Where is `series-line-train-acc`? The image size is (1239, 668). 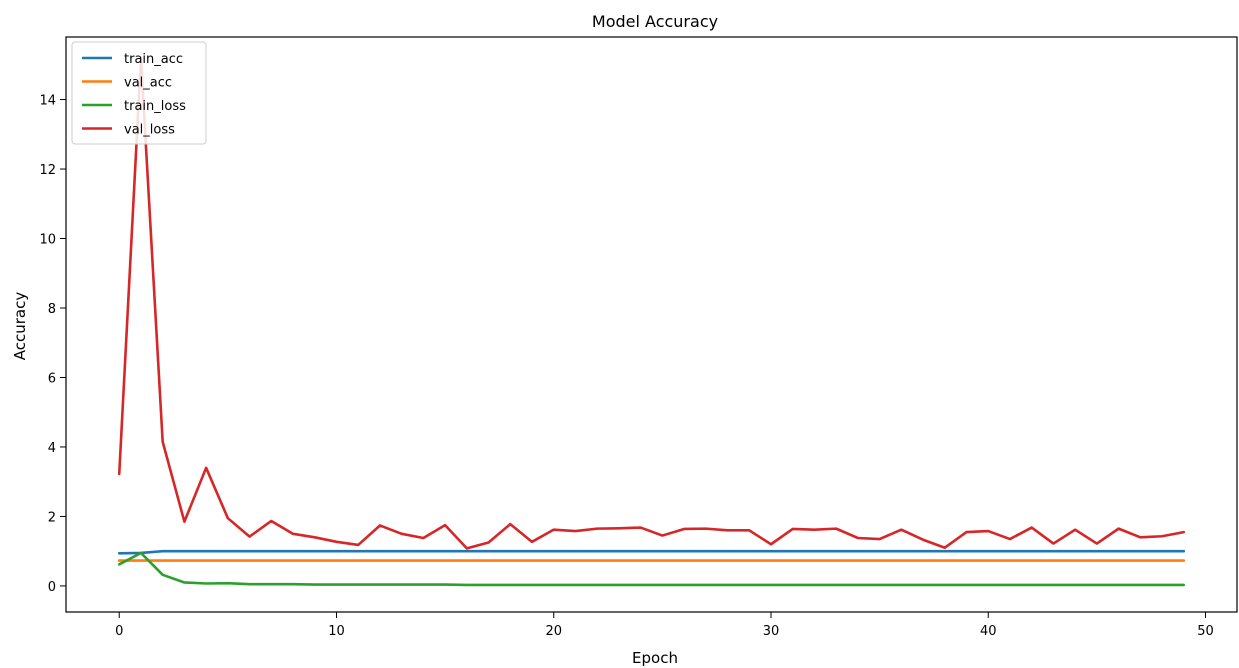
series-line-train-acc is located at coordinates (651, 552).